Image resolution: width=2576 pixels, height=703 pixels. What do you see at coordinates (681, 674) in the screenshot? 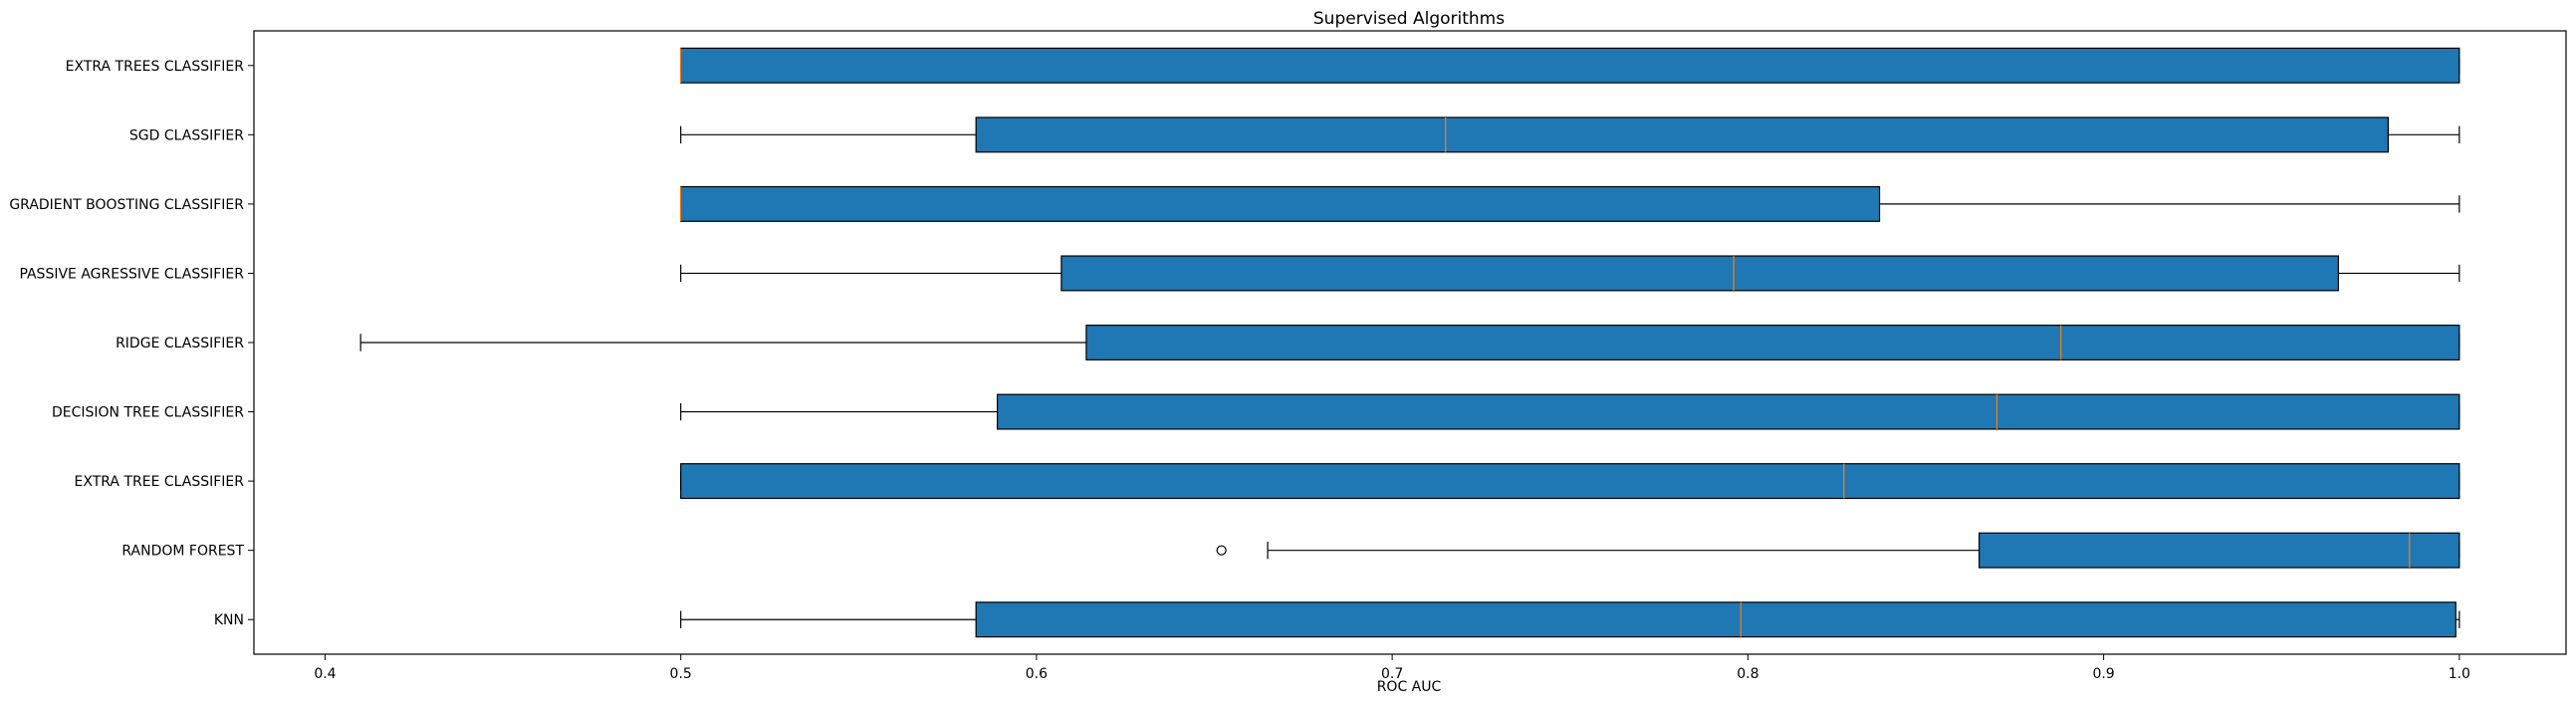
I see `x-tick-label: 0.5` at bounding box center [681, 674].